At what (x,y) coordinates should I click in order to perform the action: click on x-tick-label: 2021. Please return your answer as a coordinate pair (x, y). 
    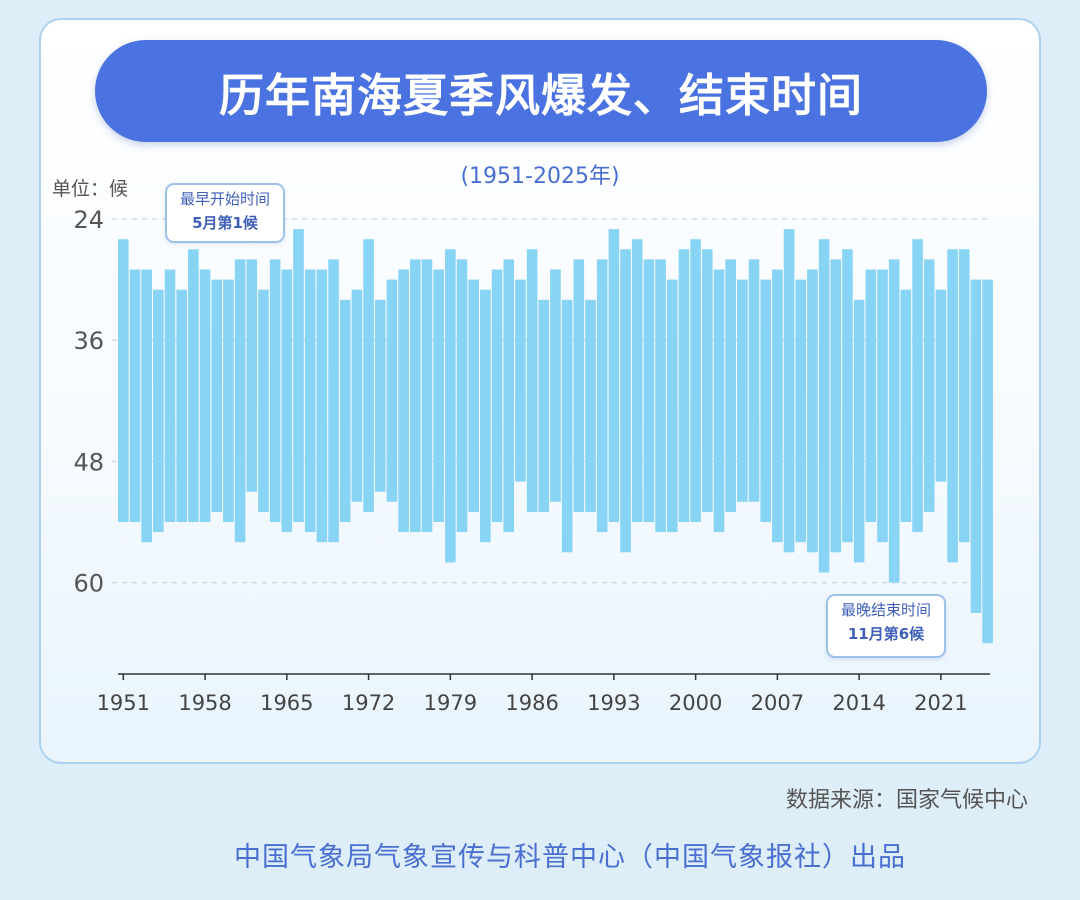
    Looking at the image, I should click on (940, 703).